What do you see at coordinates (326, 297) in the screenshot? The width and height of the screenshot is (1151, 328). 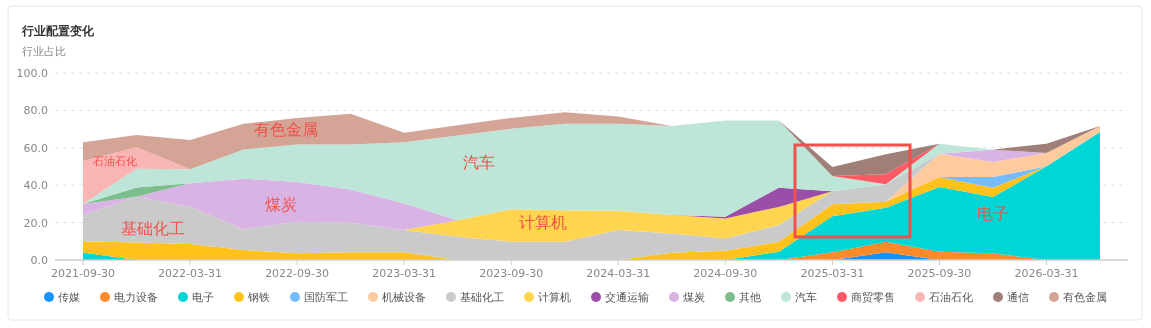 I see `legend-label: 国防军工` at bounding box center [326, 297].